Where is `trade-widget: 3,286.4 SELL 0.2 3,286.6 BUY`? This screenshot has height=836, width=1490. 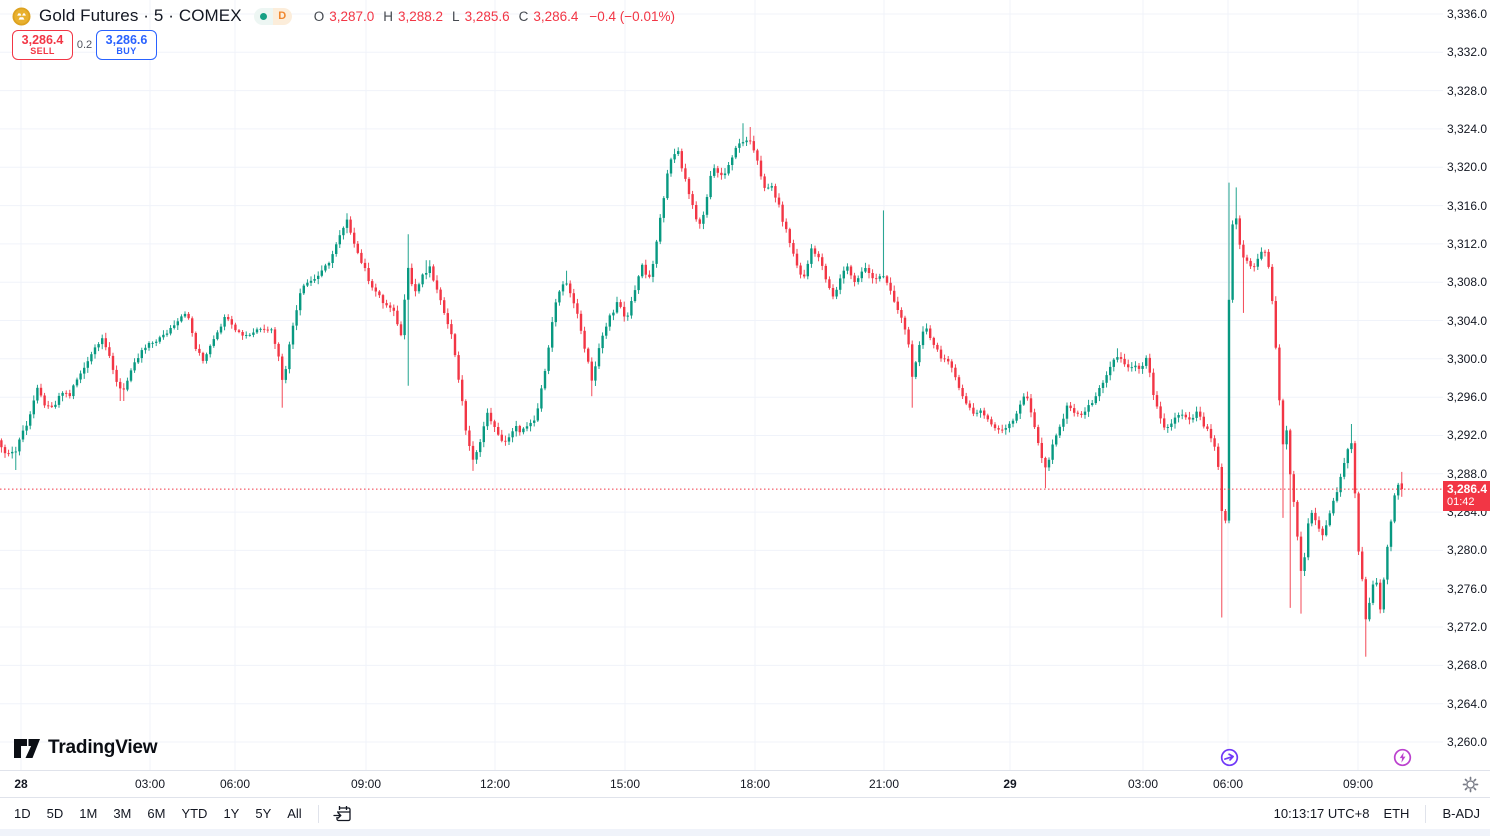 trade-widget: 3,286.4 SELL 0.2 3,286.6 BUY is located at coordinates (84, 45).